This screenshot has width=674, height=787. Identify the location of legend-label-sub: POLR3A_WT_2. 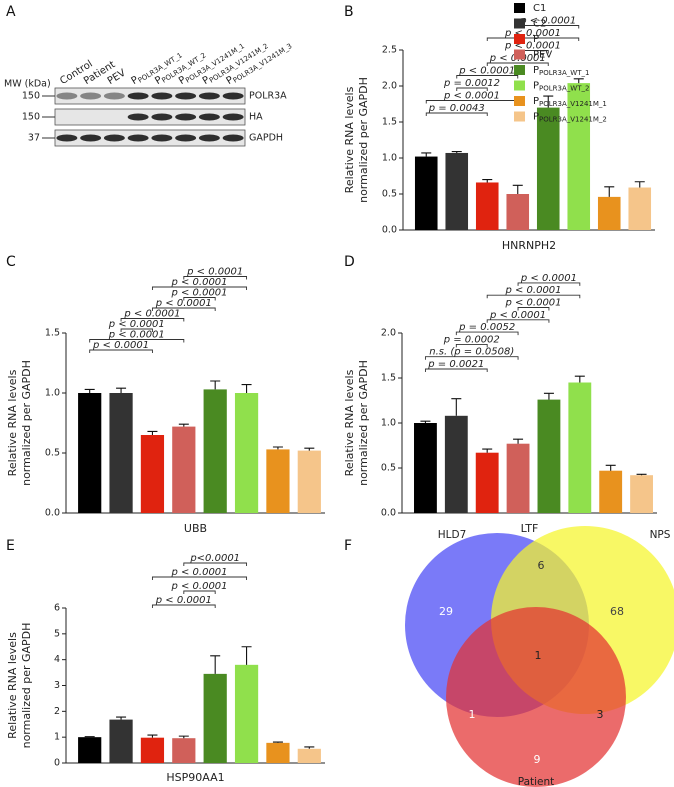
(564, 89).